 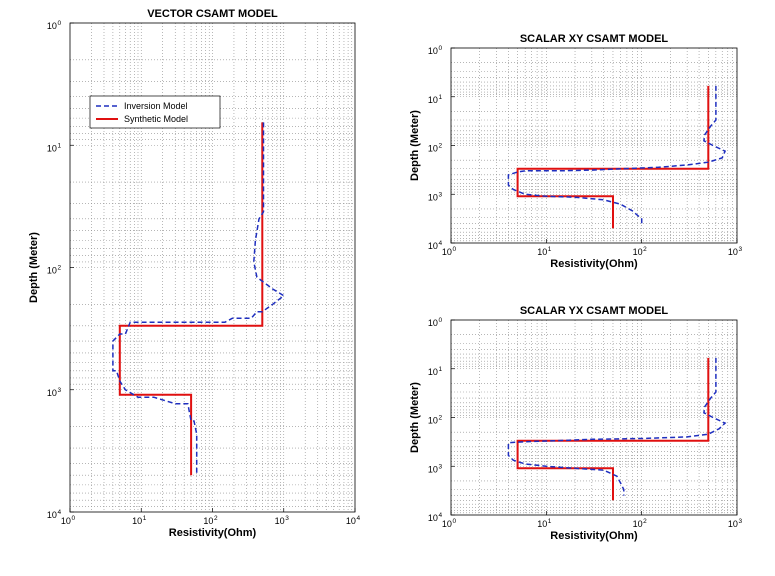 What do you see at coordinates (594, 311) in the screenshot?
I see `chart-title: SCALAR YX CSAMT MODEL` at bounding box center [594, 311].